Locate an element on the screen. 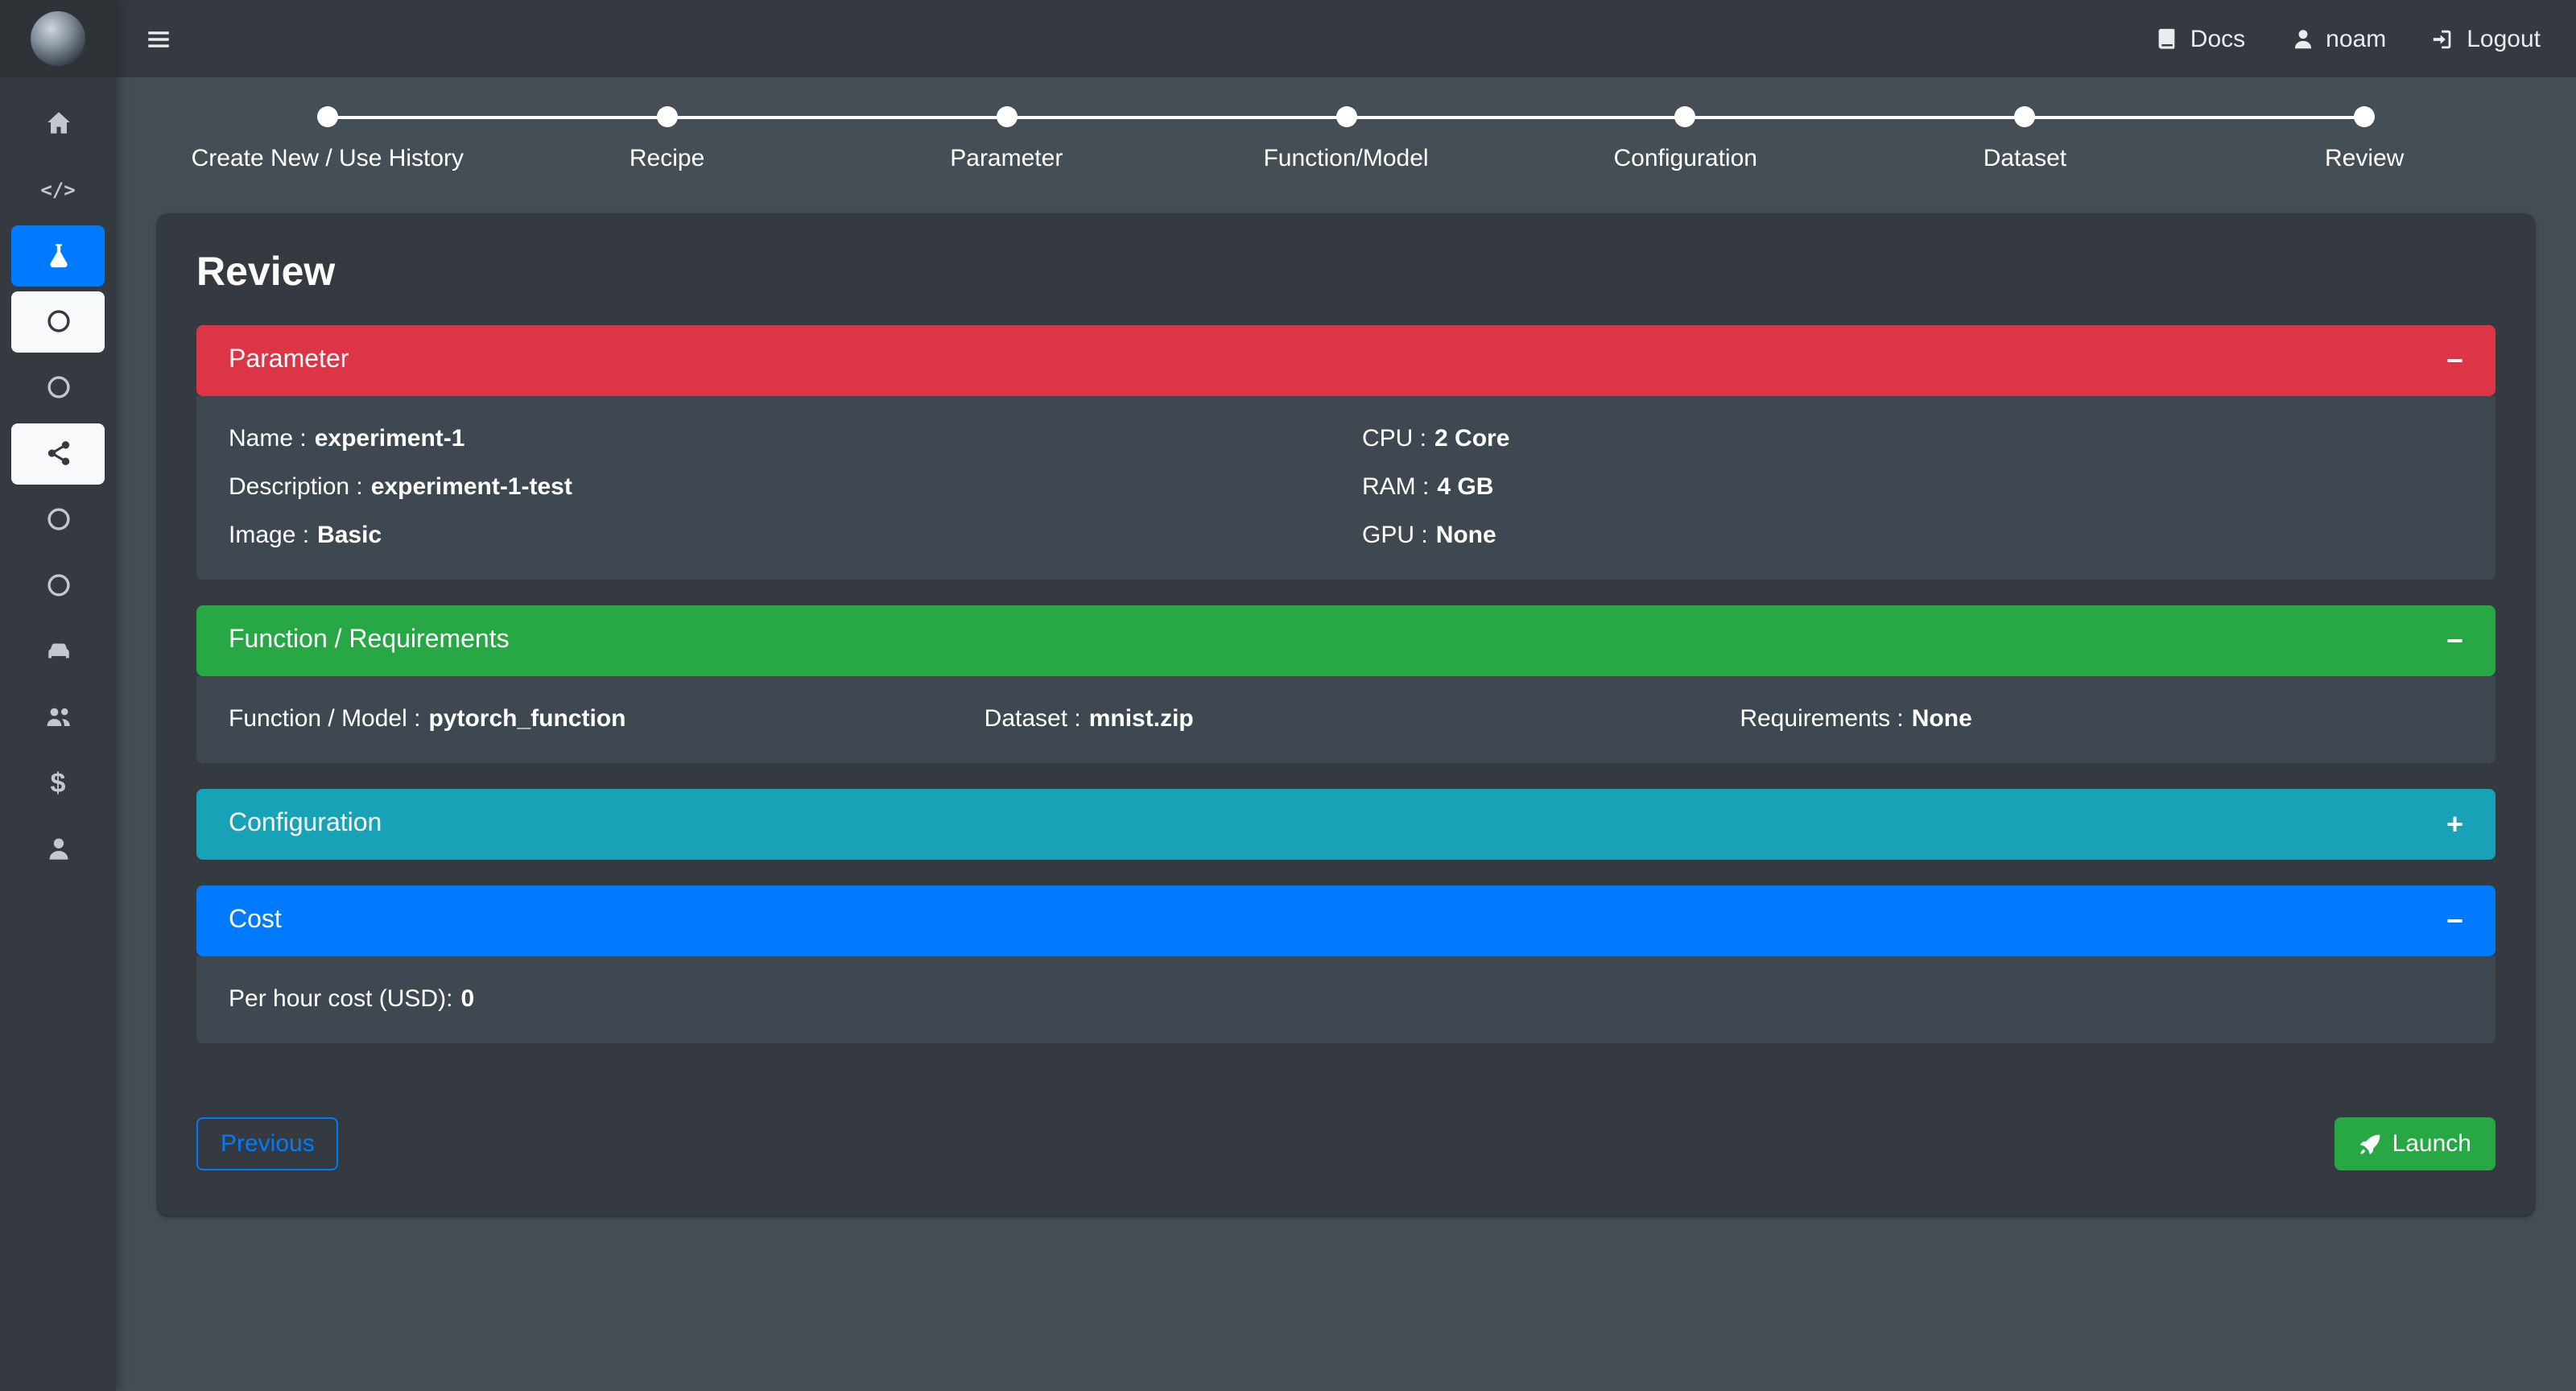 The image size is (2576, 1391). section-cost: Cost − Per hour cost (USD): 0 is located at coordinates (1346, 964).